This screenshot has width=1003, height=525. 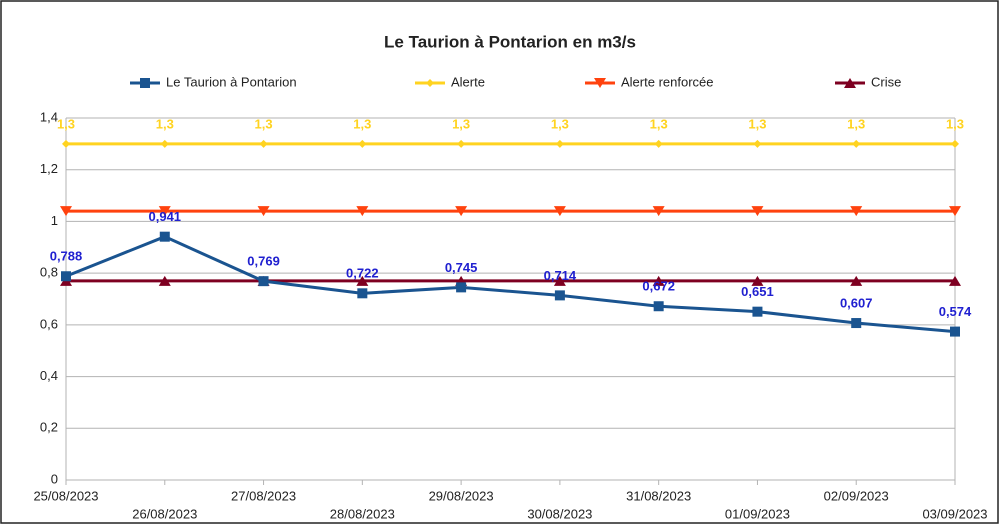 What do you see at coordinates (49, 323) in the screenshot?
I see `y-tick-label: 0,6` at bounding box center [49, 323].